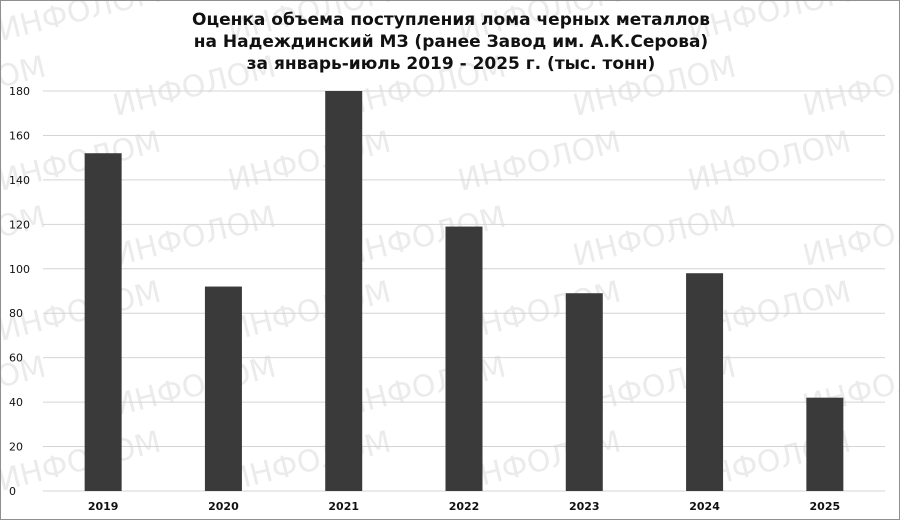 The height and width of the screenshot is (520, 900). Describe the element at coordinates (16, 447) in the screenshot. I see `y-tick-label: 20` at that location.